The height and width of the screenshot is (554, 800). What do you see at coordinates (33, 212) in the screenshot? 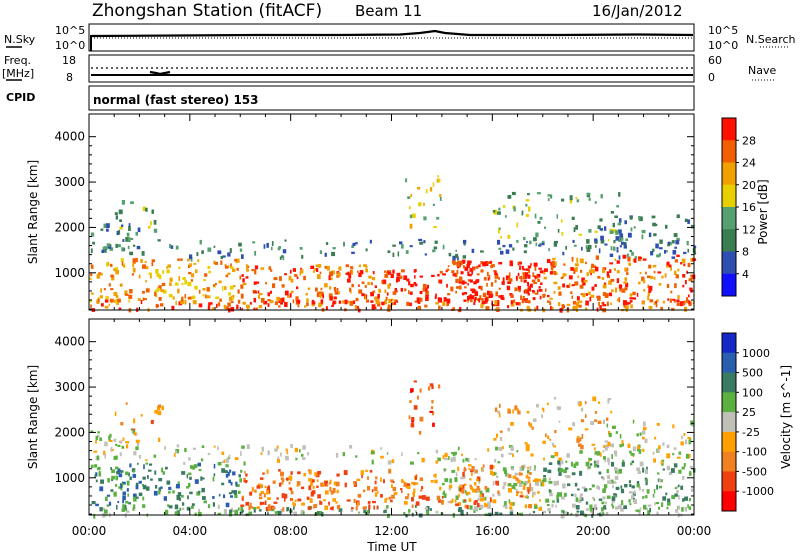
I see `power-y-axis-label: Slant Range [km]` at bounding box center [33, 212].